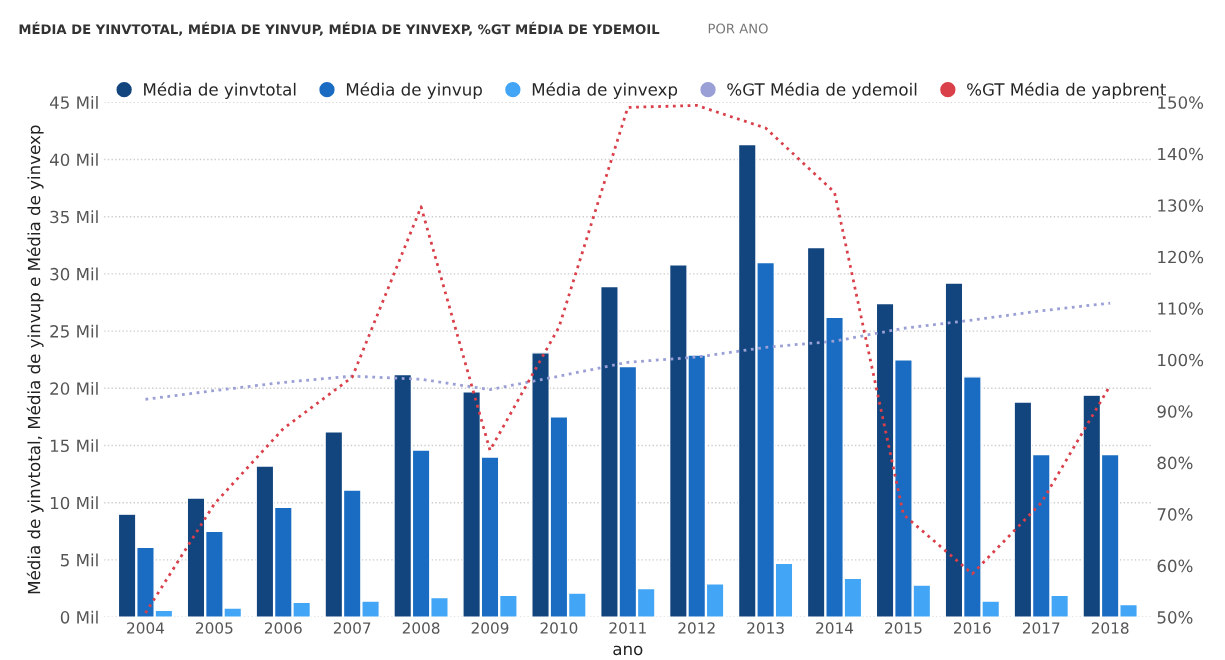  Describe the element at coordinates (421, 628) in the screenshot. I see `x-tick-label: 2008` at that location.